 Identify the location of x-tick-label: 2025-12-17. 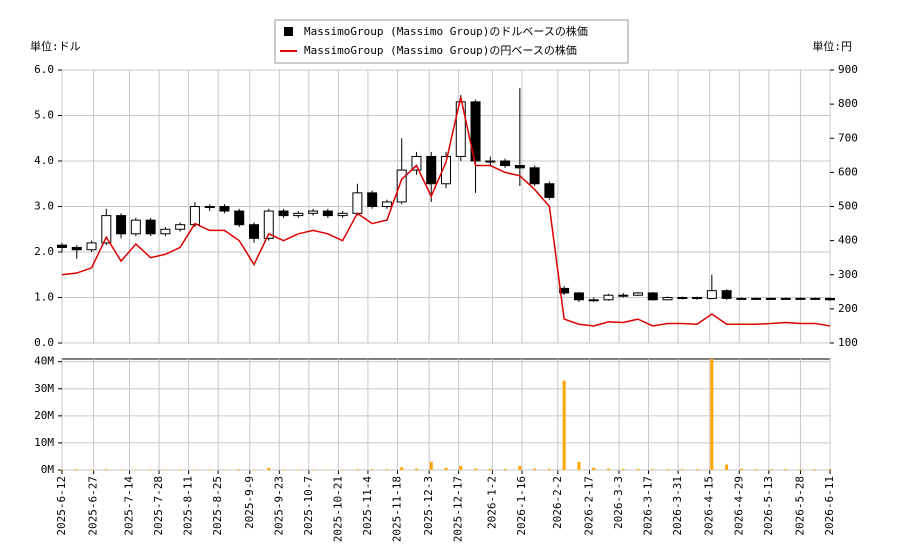
(458, 509).